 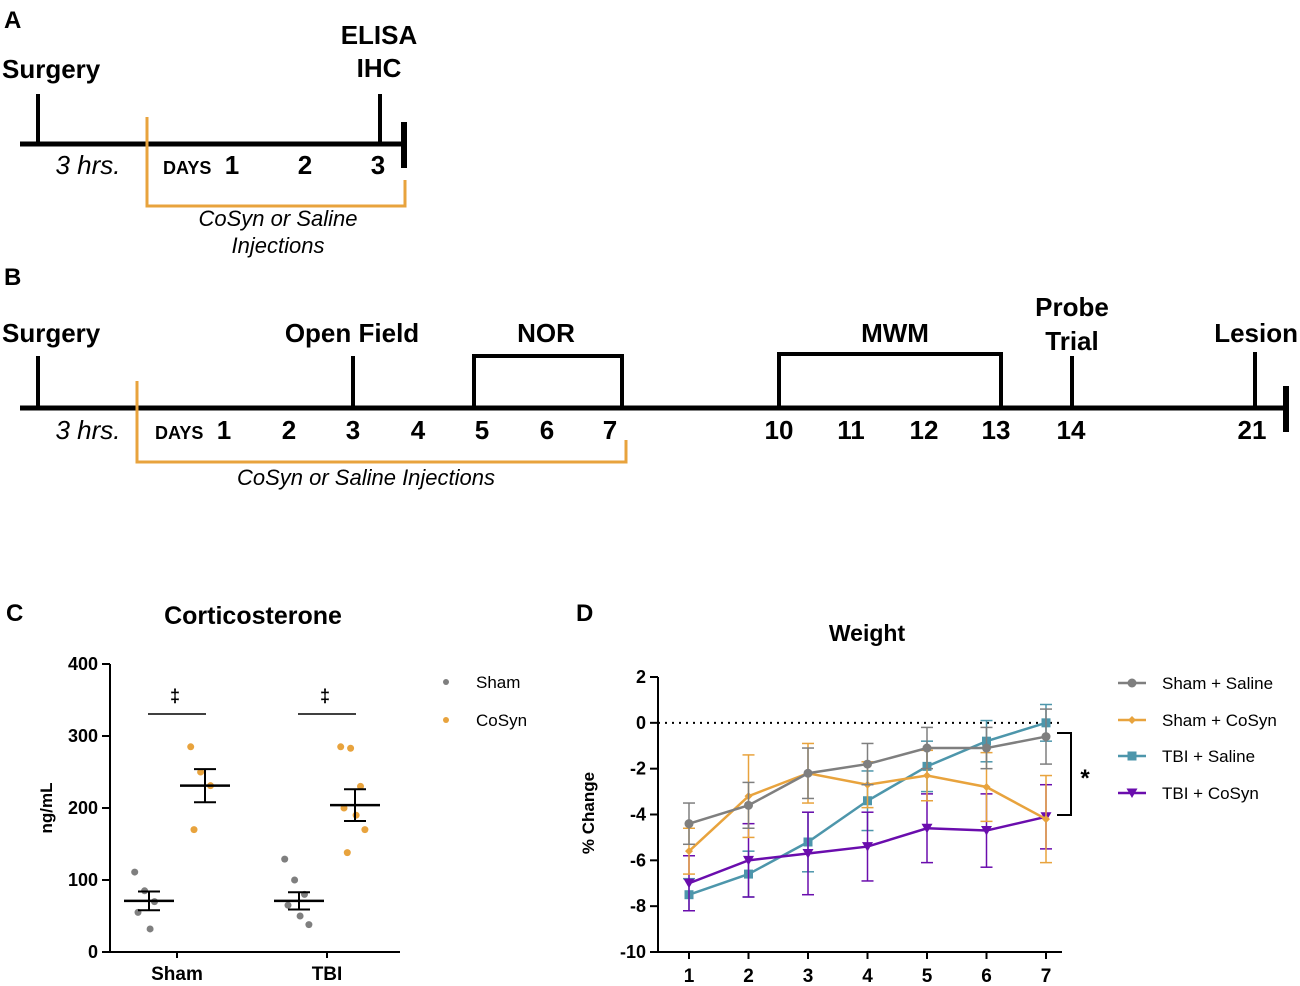 I want to click on timeline-b-mwm-bracket, so click(x=890, y=380).